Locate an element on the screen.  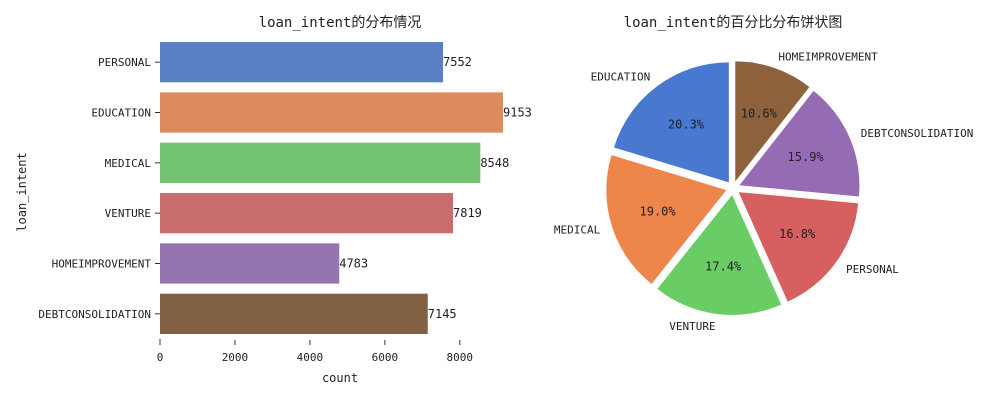
pie-percent-label: 20.3% is located at coordinates (686, 125).